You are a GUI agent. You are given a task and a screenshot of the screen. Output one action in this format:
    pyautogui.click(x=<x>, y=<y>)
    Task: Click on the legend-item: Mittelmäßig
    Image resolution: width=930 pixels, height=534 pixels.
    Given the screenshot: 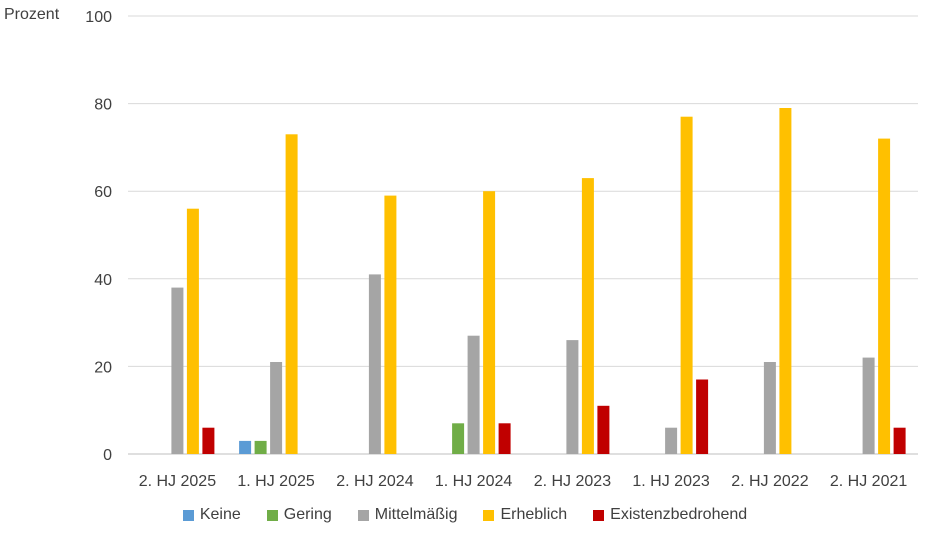 What is the action you would take?
    pyautogui.click(x=407, y=515)
    